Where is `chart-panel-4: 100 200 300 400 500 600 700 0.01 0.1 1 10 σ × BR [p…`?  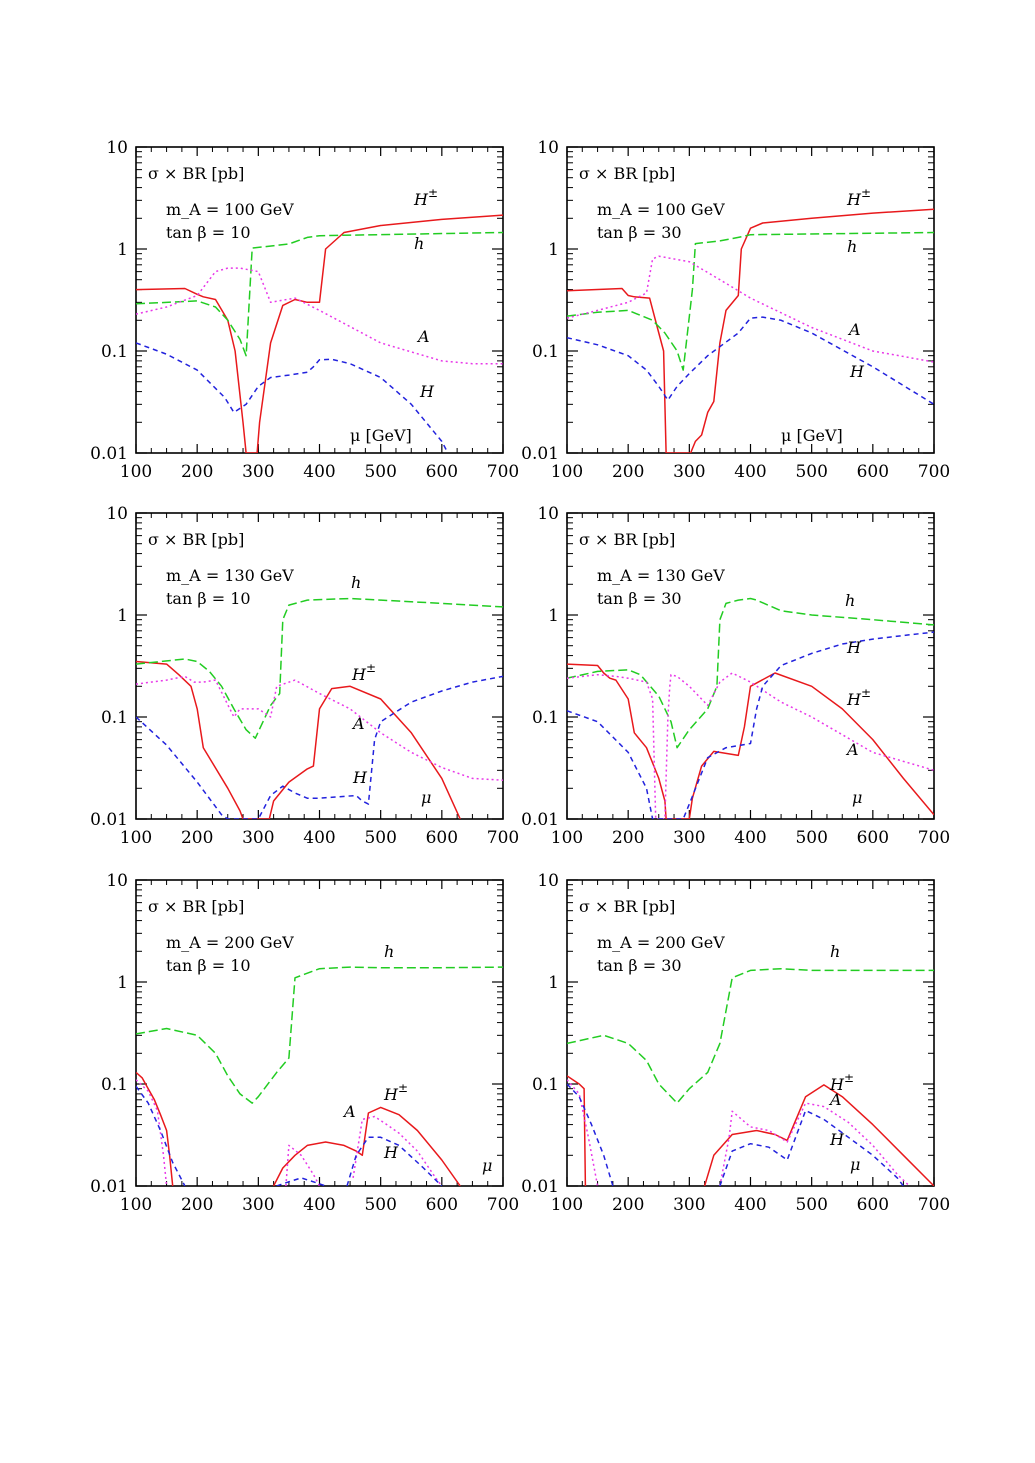
chart-panel-4: 100 200 300 400 500 600 700 0.01 0.1 1 10 σ × BR [p… is located at coordinates (735, 676).